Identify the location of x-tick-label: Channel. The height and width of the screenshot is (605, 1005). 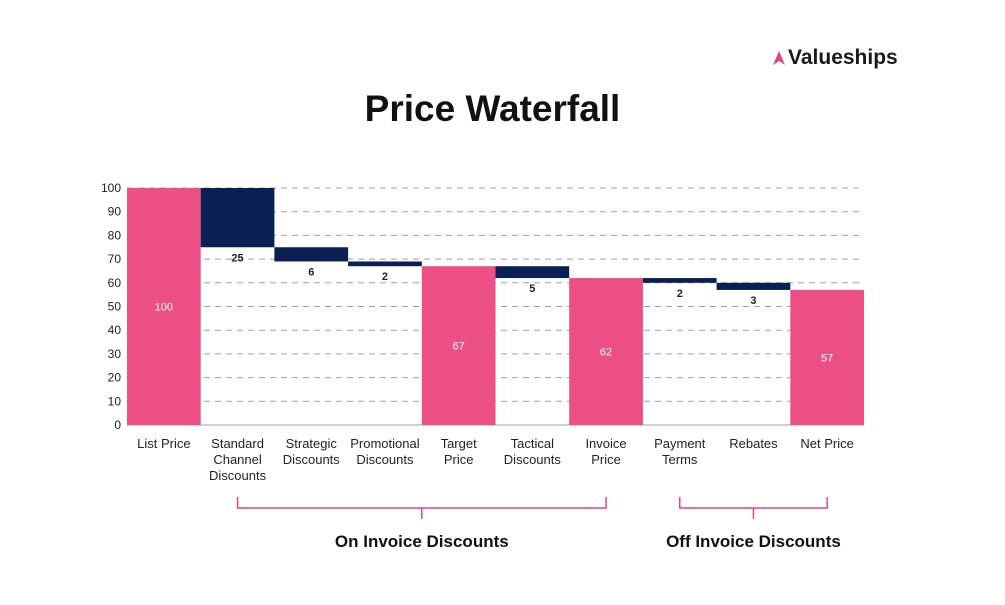
(237, 459).